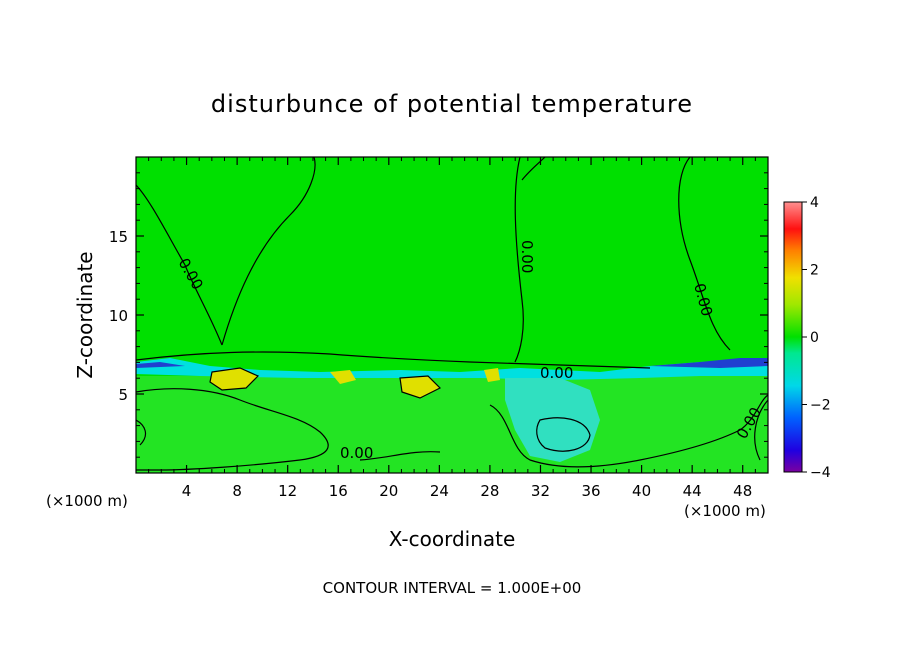  Describe the element at coordinates (590, 491) in the screenshot. I see `x-tick-label: 36` at that location.